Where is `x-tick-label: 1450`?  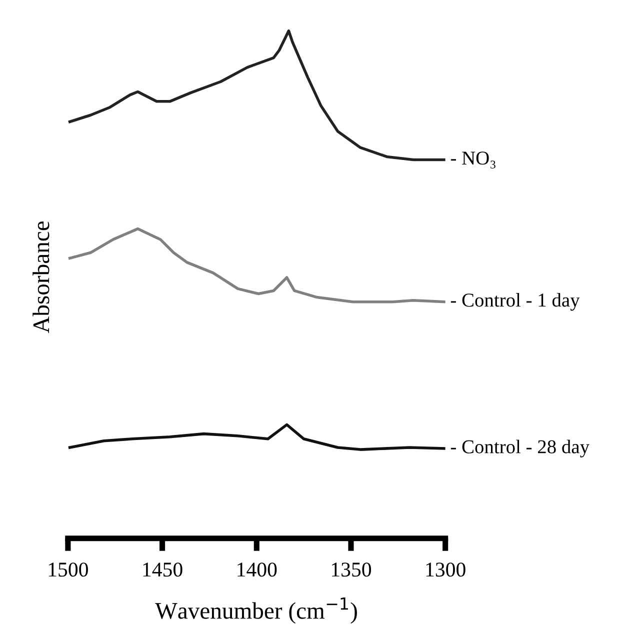 x-tick-label: 1450 is located at coordinates (162, 569).